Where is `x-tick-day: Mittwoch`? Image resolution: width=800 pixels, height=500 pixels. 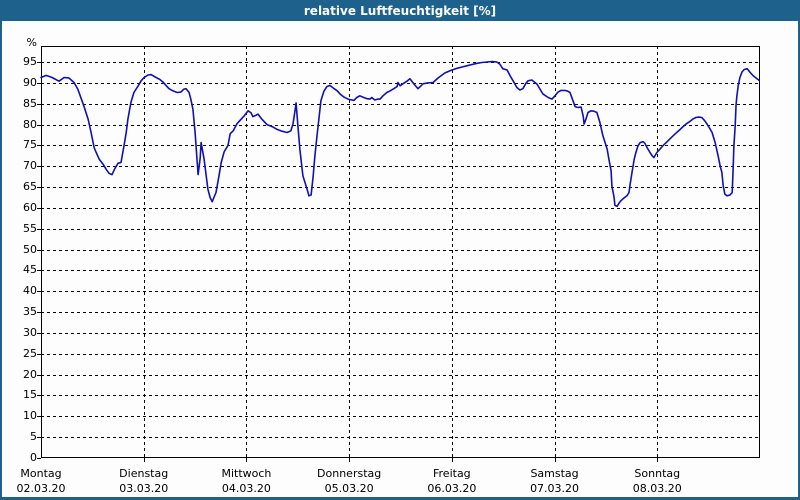
x-tick-day: Mittwoch is located at coordinates (246, 473).